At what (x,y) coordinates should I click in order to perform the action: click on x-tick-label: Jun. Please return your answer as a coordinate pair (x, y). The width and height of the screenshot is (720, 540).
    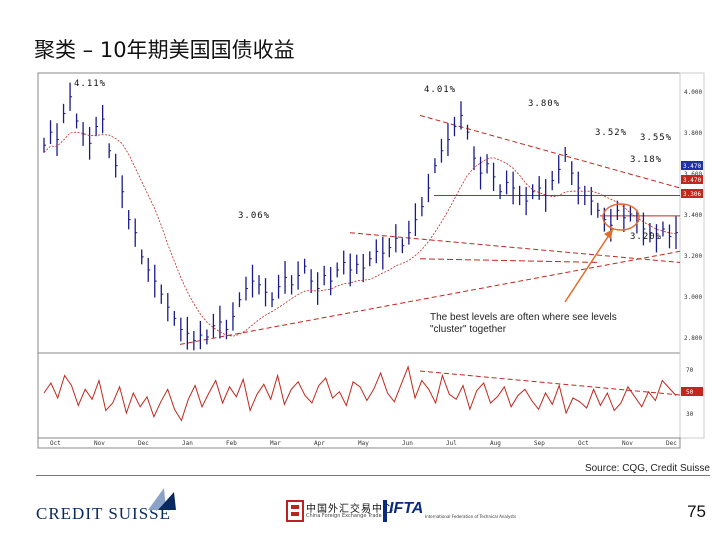
    Looking at the image, I should click on (407, 443).